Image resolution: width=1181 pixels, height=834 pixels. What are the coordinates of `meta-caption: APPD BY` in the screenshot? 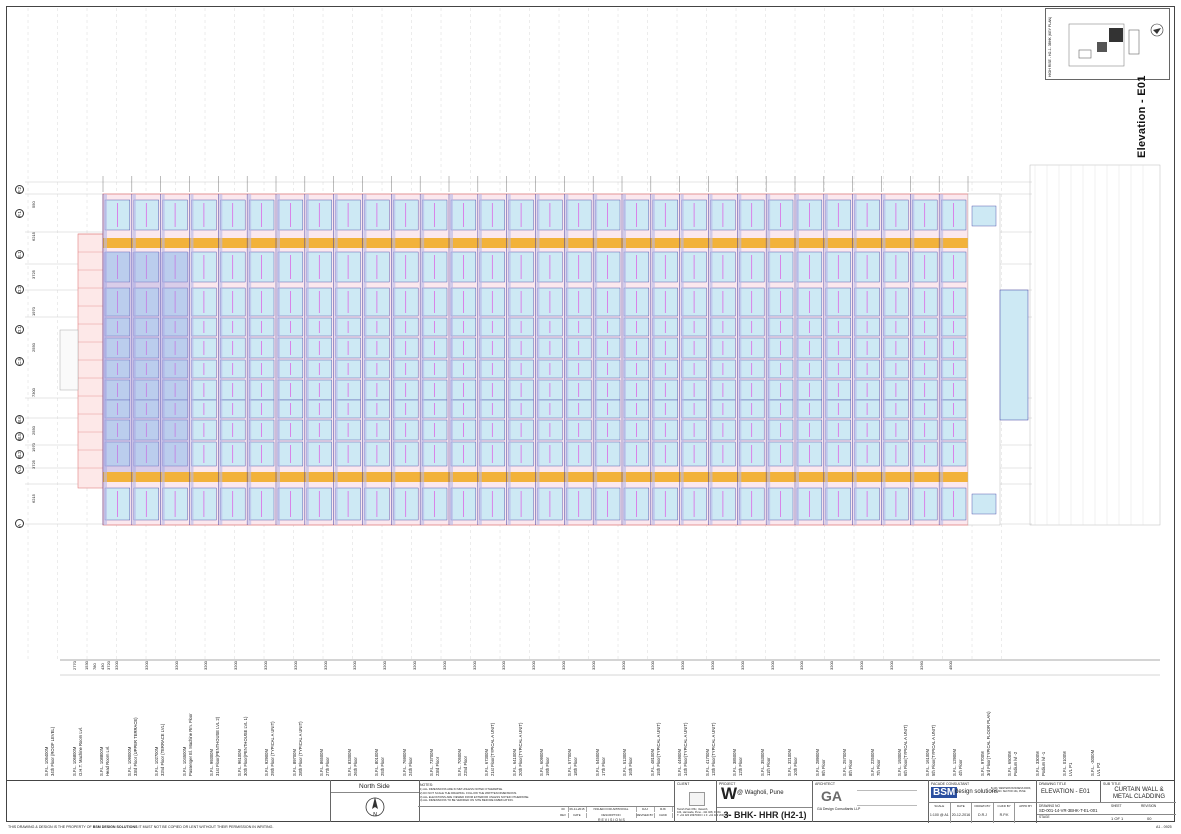 It's located at (1026, 806).